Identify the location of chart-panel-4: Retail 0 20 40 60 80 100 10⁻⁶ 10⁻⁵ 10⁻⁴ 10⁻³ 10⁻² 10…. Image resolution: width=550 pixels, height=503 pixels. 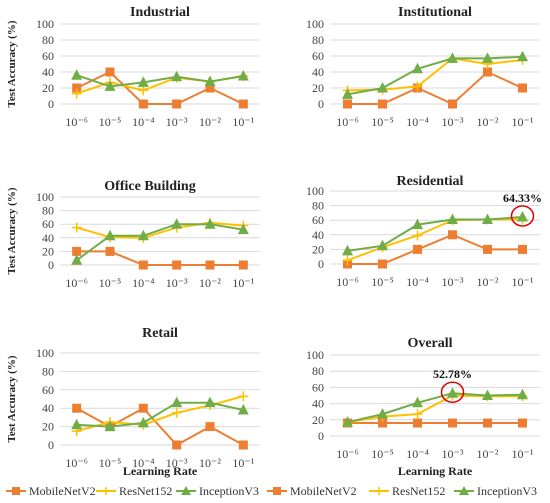
(133, 402).